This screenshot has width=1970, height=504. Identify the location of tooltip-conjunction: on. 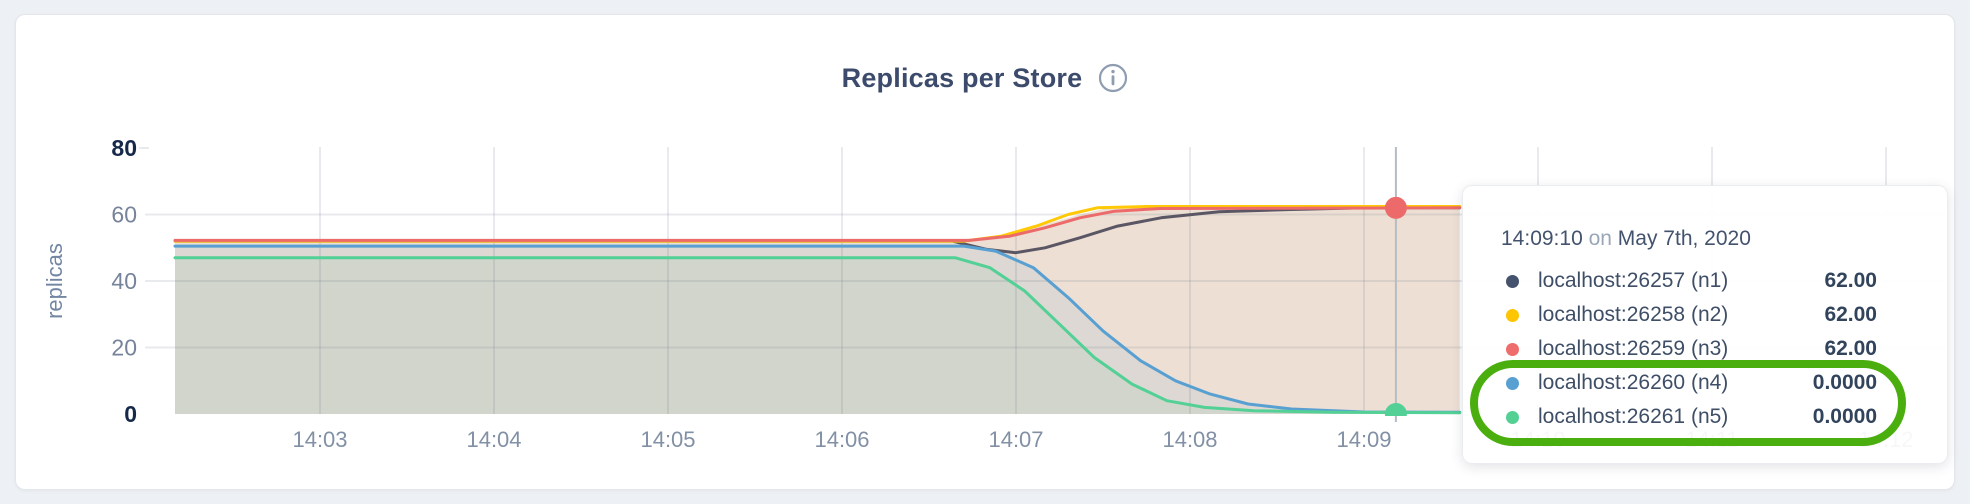
(1600, 238).